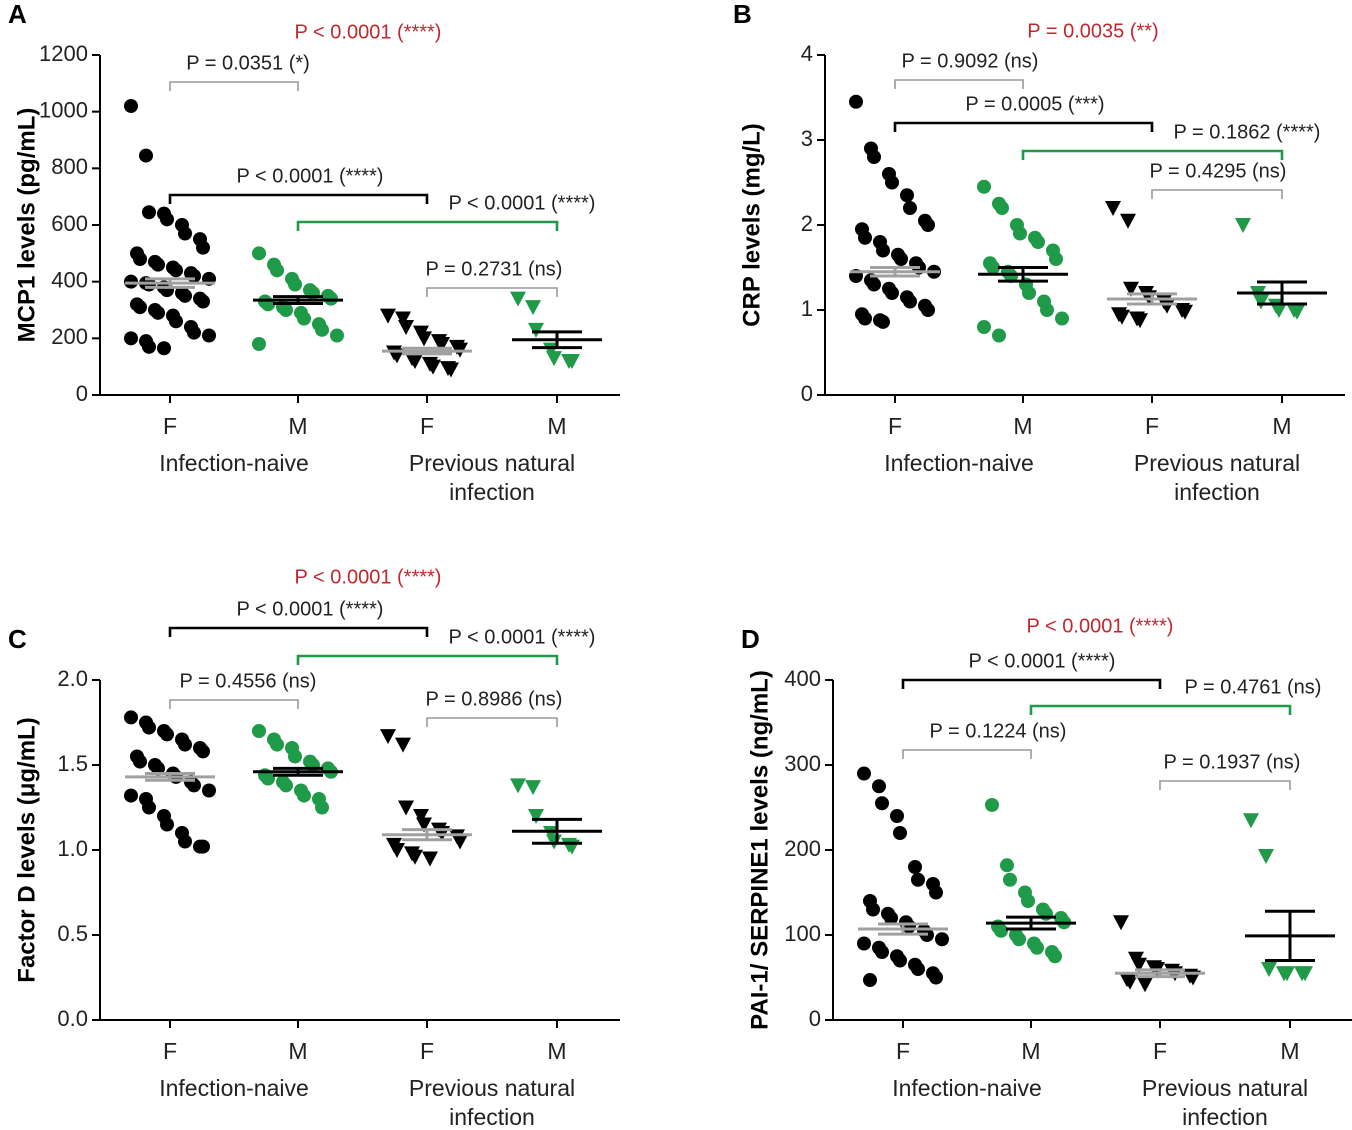 The height and width of the screenshot is (1130, 1352). Describe the element at coordinates (802, 763) in the screenshot. I see `y-tick-label: 300` at that location.